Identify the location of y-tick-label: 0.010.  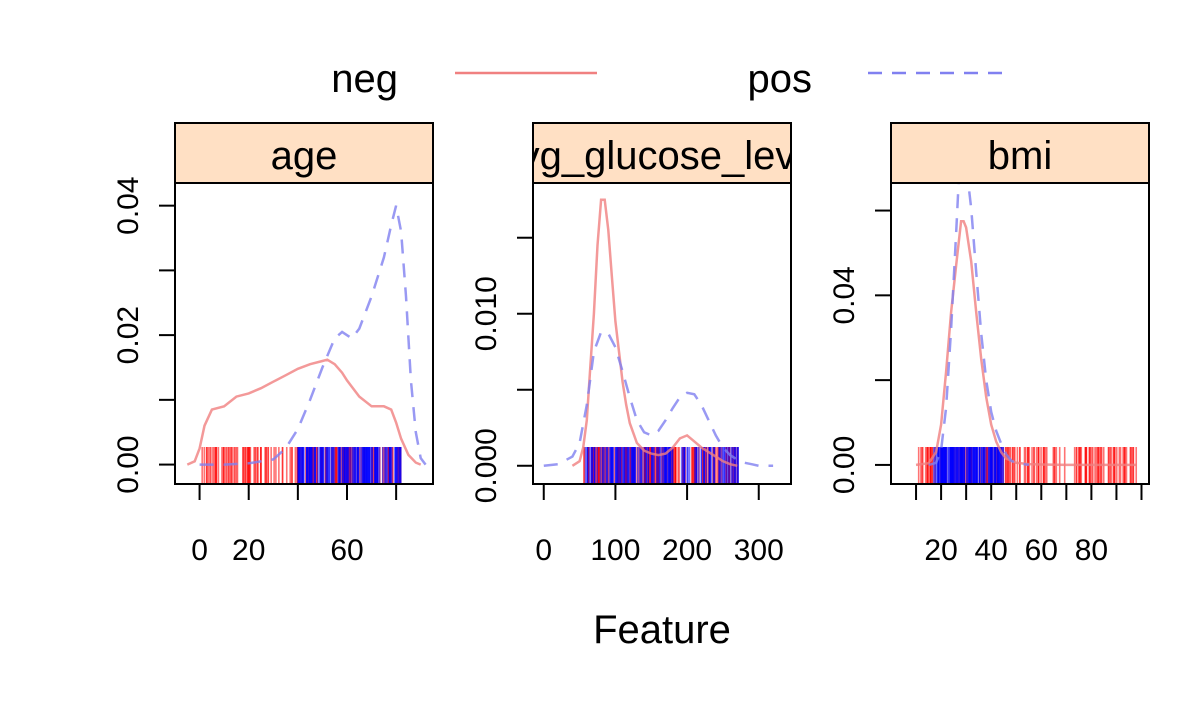
(486, 313).